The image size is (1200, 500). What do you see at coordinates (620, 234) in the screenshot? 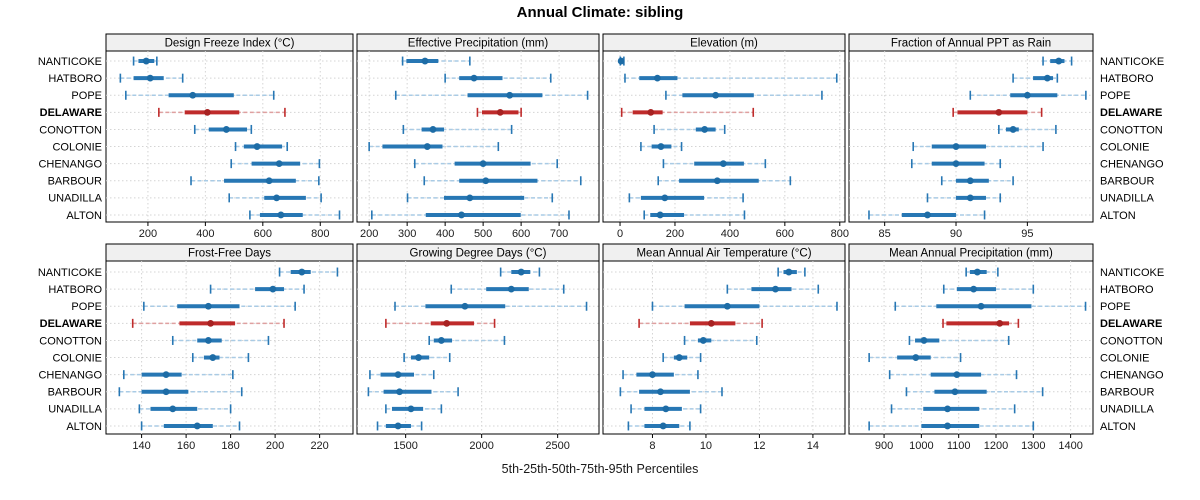
I see `x-tick-label: 0` at bounding box center [620, 234].